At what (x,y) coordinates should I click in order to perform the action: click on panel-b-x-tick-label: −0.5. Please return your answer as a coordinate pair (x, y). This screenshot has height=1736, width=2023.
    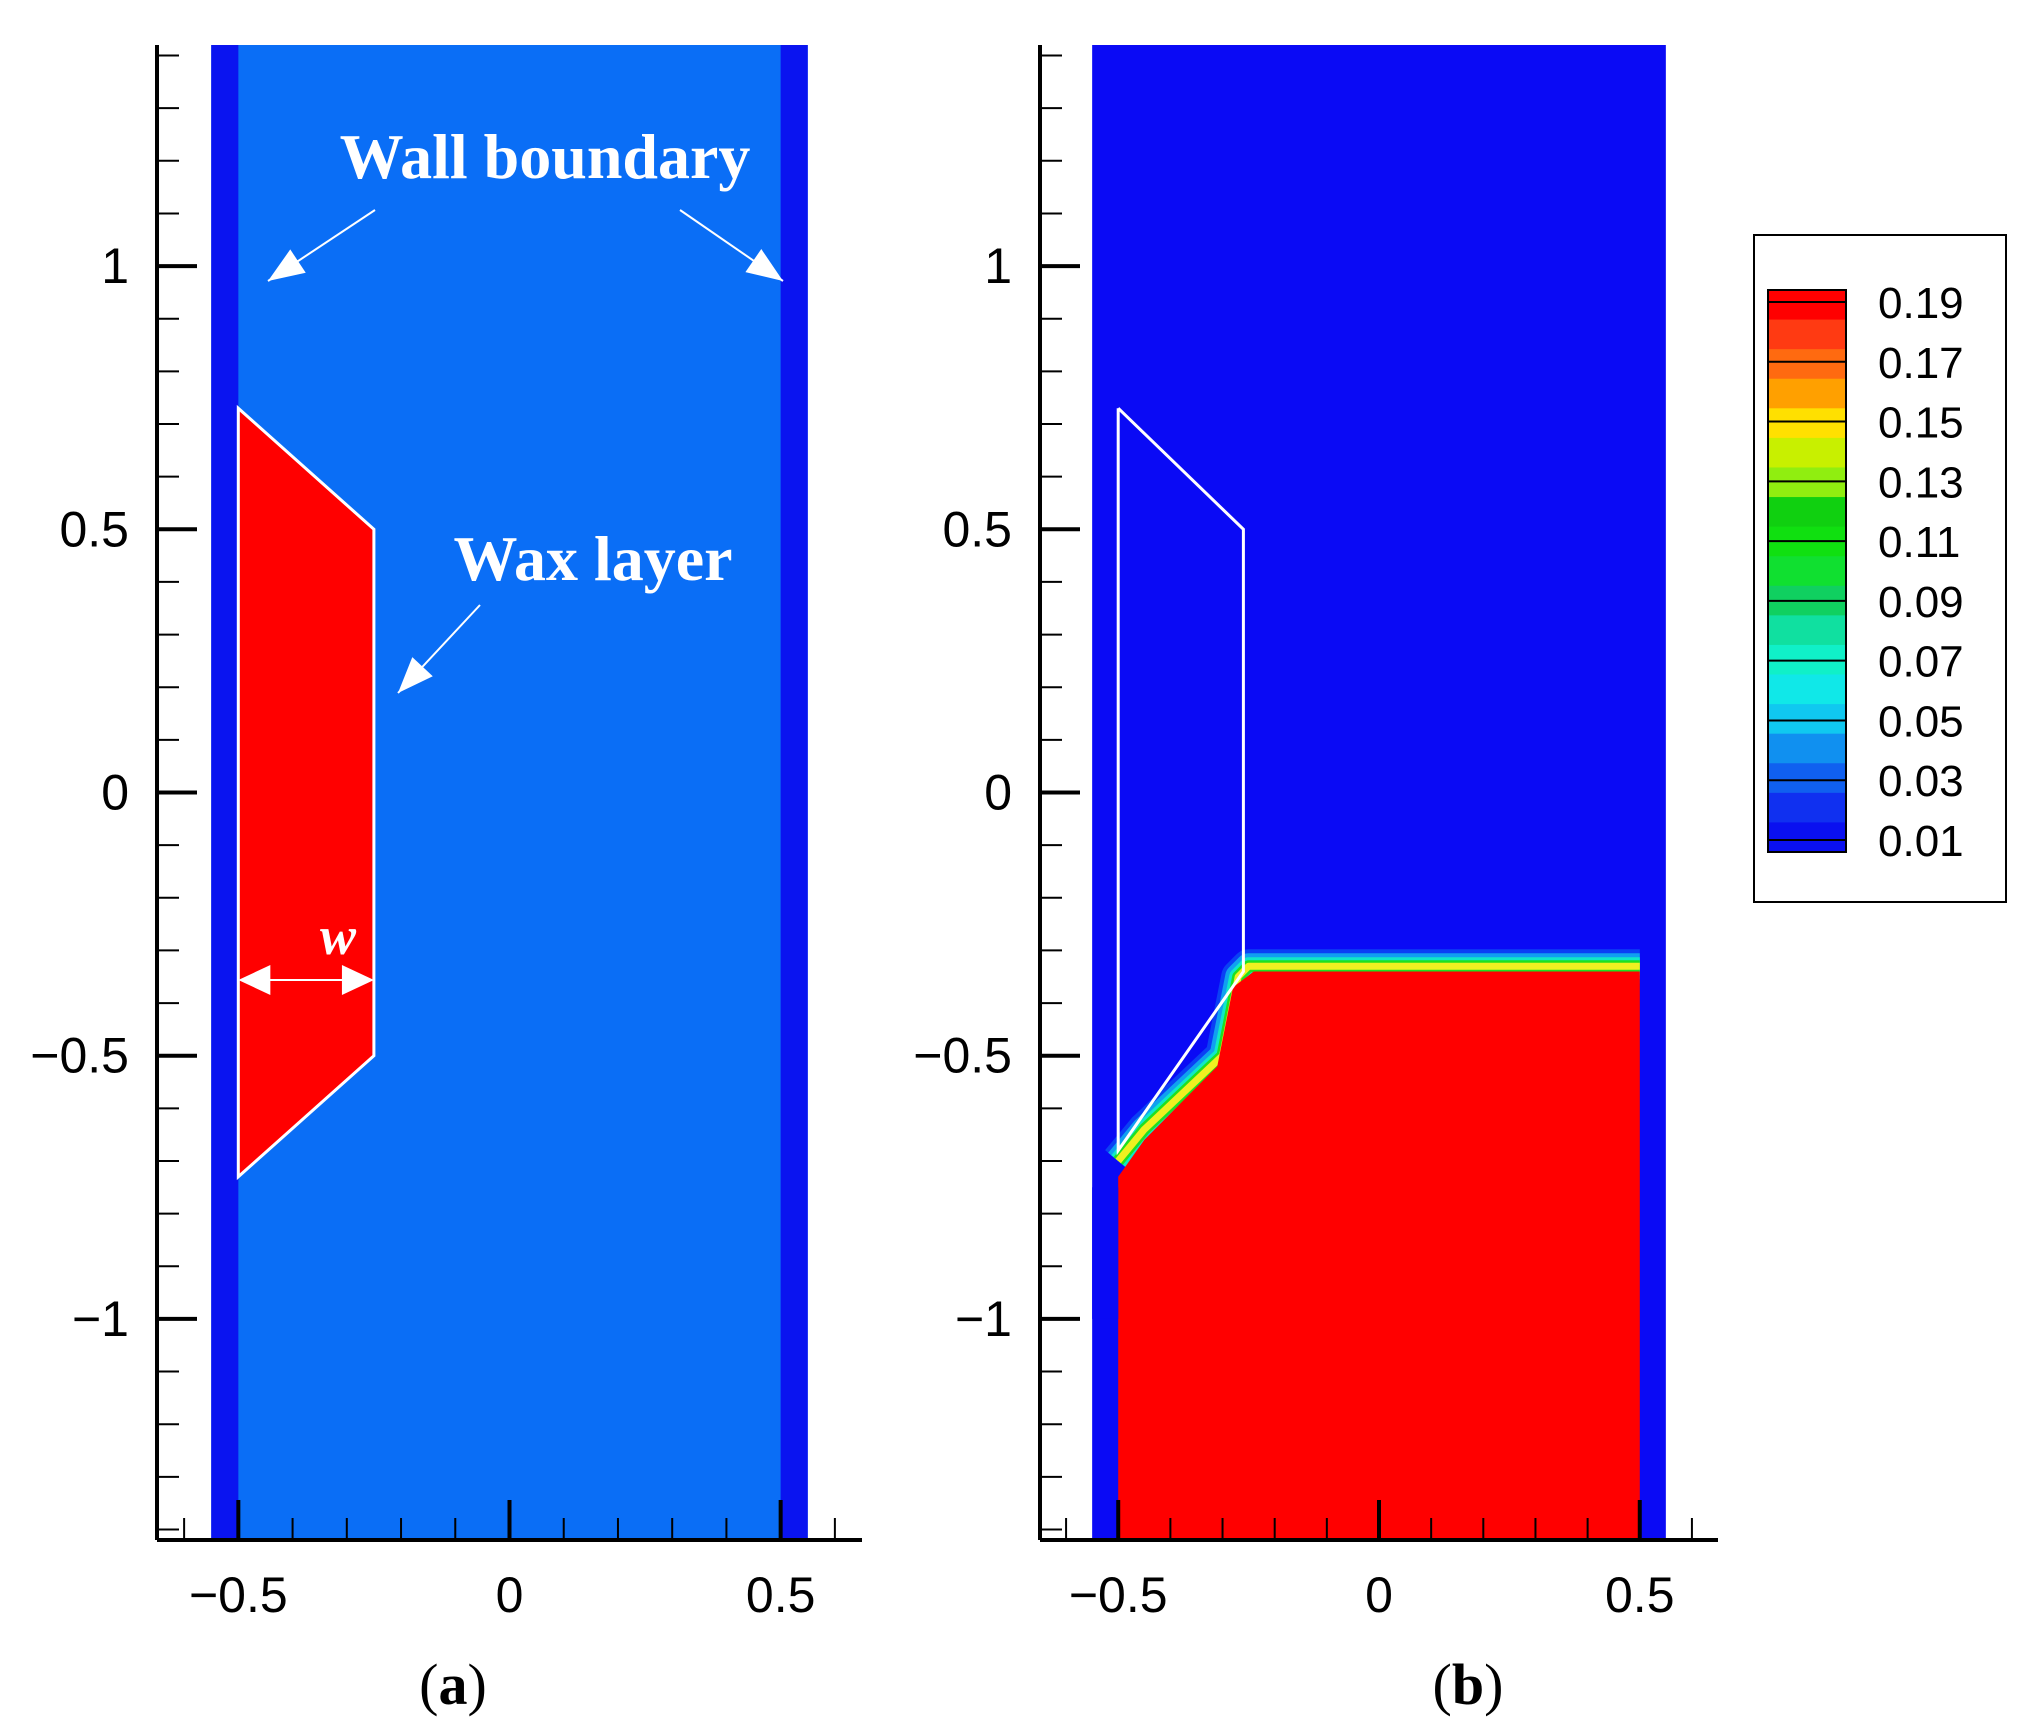
    Looking at the image, I should click on (1118, 1595).